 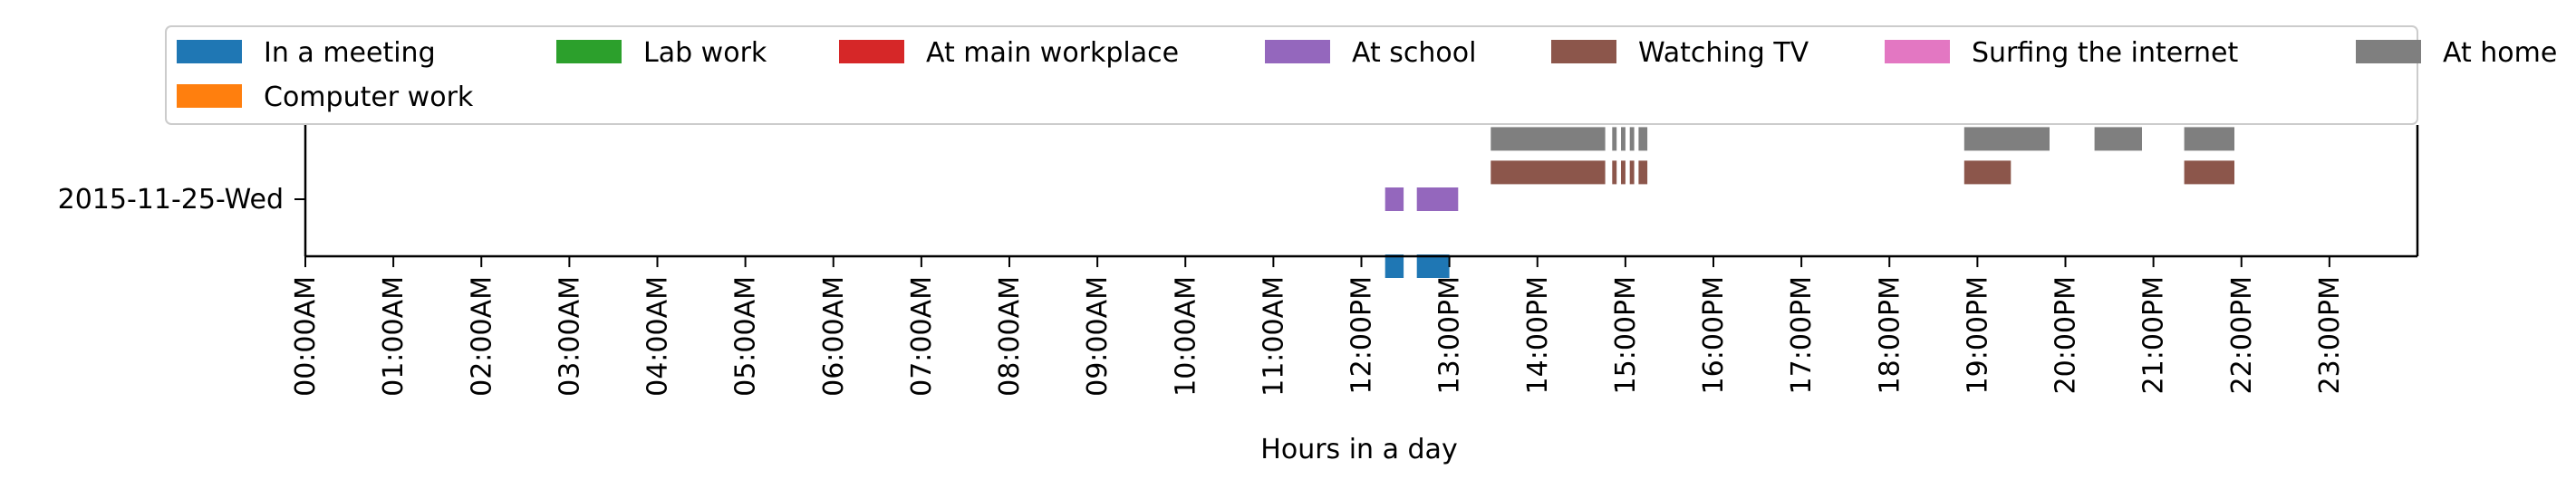 What do you see at coordinates (1802, 335) in the screenshot?
I see `x-tick-label-17: 17:00PM` at bounding box center [1802, 335].